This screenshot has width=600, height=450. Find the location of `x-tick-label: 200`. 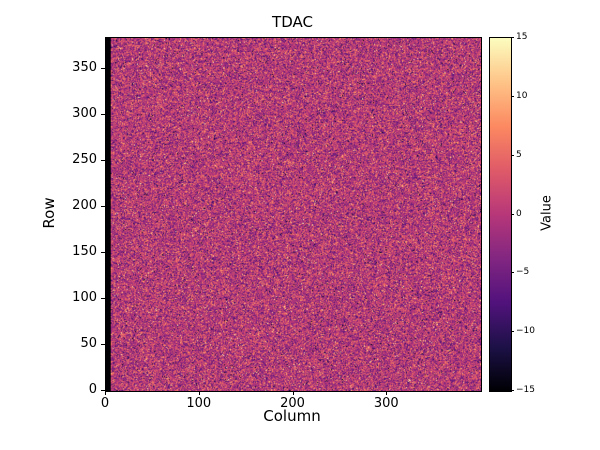

x-tick-label: 200 is located at coordinates (292, 403).